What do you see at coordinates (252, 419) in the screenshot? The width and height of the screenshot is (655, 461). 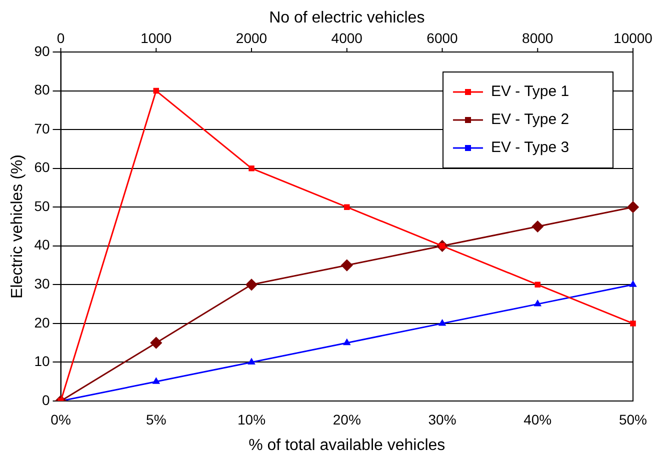 I see `x-tick-label: 10%` at bounding box center [252, 419].